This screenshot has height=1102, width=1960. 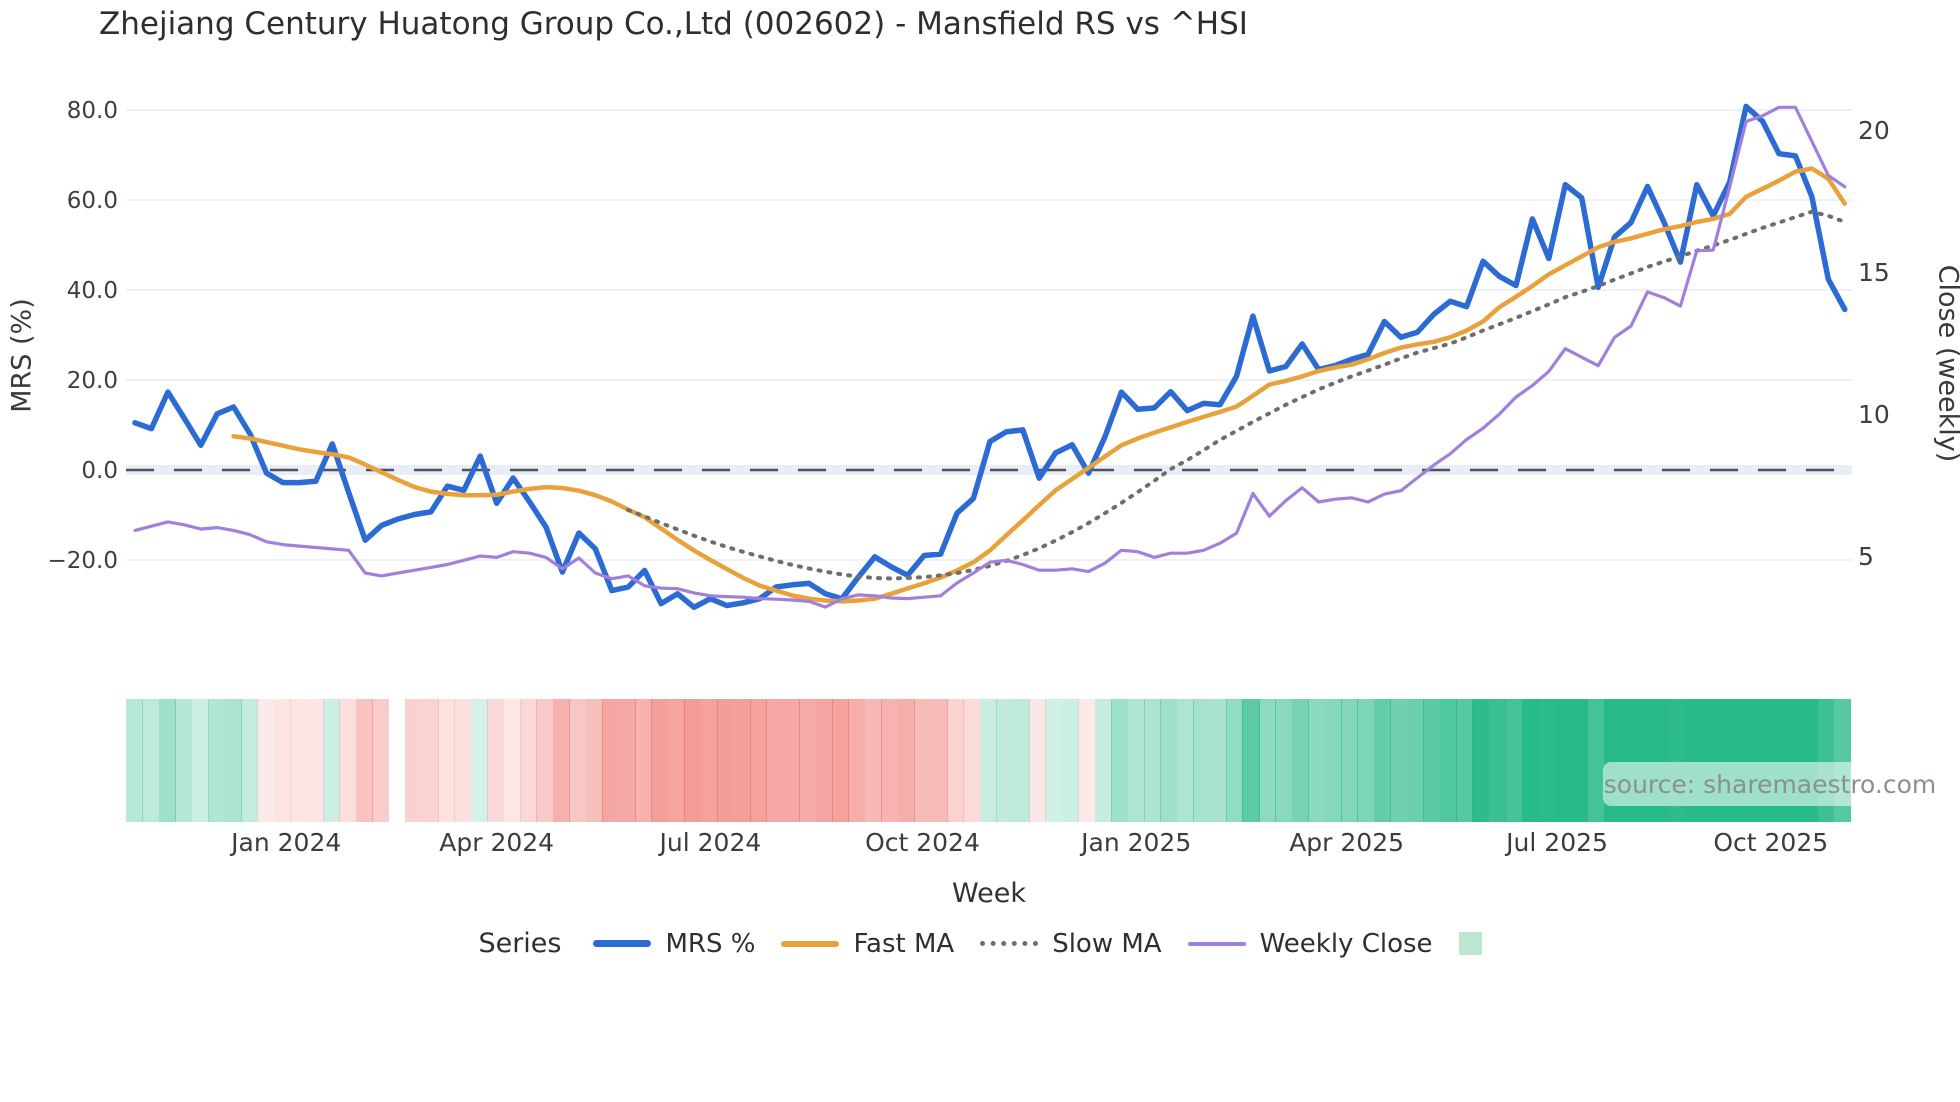 I want to click on legend-item-slow-ma: Slow MA, so click(x=1071, y=943).